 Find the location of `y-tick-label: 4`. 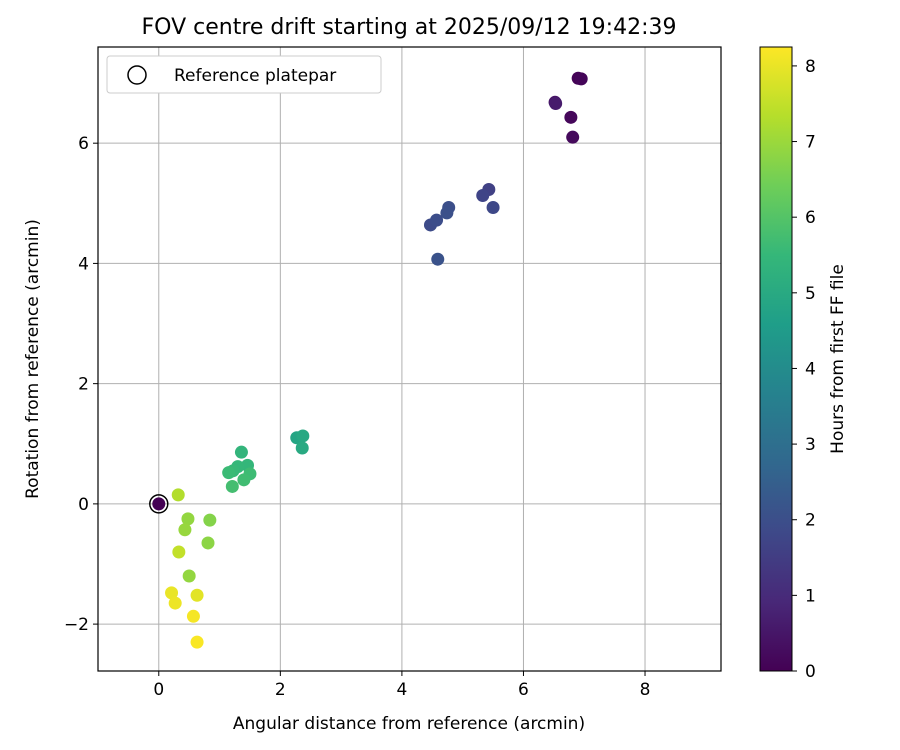

y-tick-label: 4 is located at coordinates (83, 264).